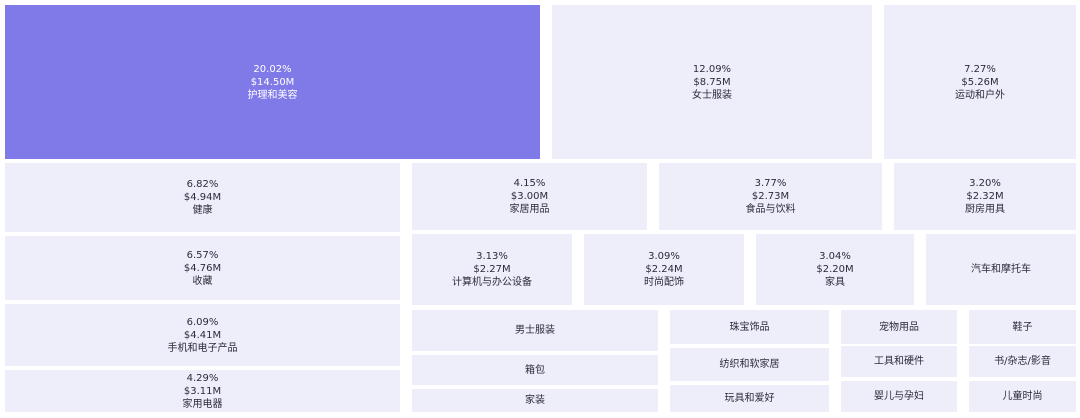 The height and width of the screenshot is (418, 1080). I want to click on treemap-tile: 3.20% $2.32M 厨房用具, so click(985, 196).